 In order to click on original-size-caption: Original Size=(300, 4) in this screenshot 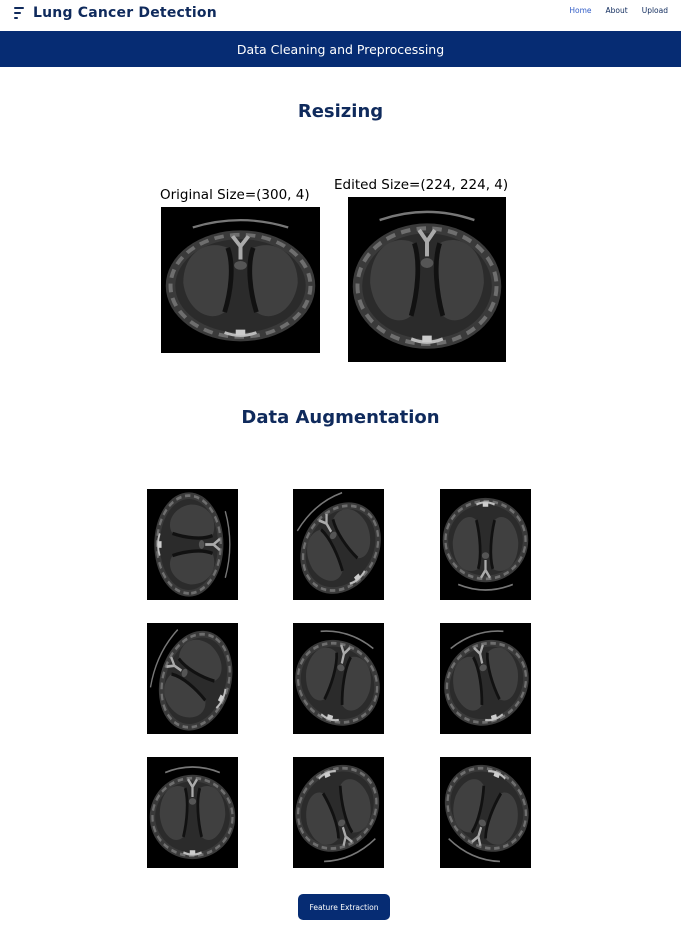, I will do `click(235, 195)`.